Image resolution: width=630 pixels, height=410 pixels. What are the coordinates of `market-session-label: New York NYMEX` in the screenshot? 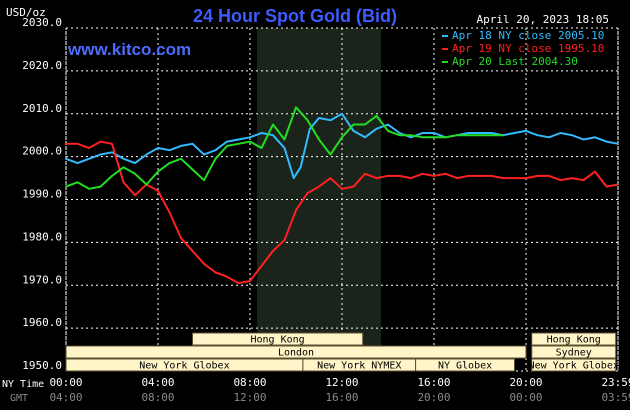 It's located at (359, 366).